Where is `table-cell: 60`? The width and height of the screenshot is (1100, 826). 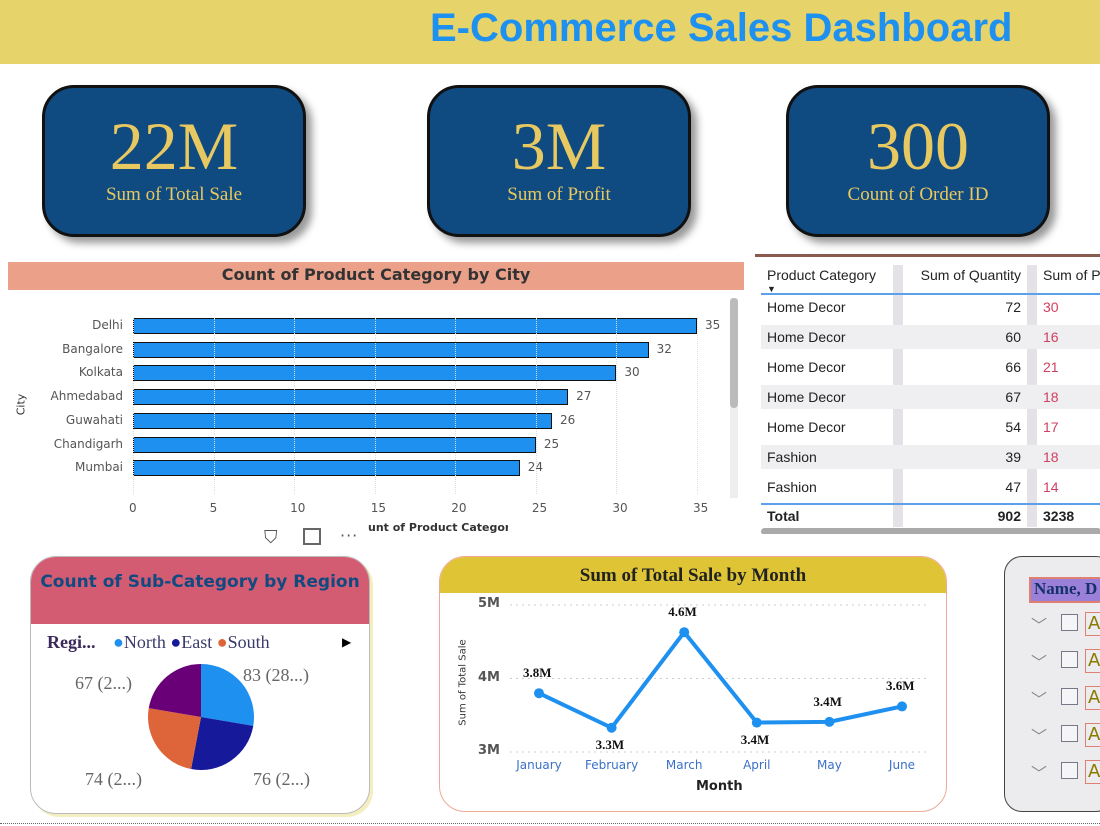
table-cell: 60 is located at coordinates (1013, 337).